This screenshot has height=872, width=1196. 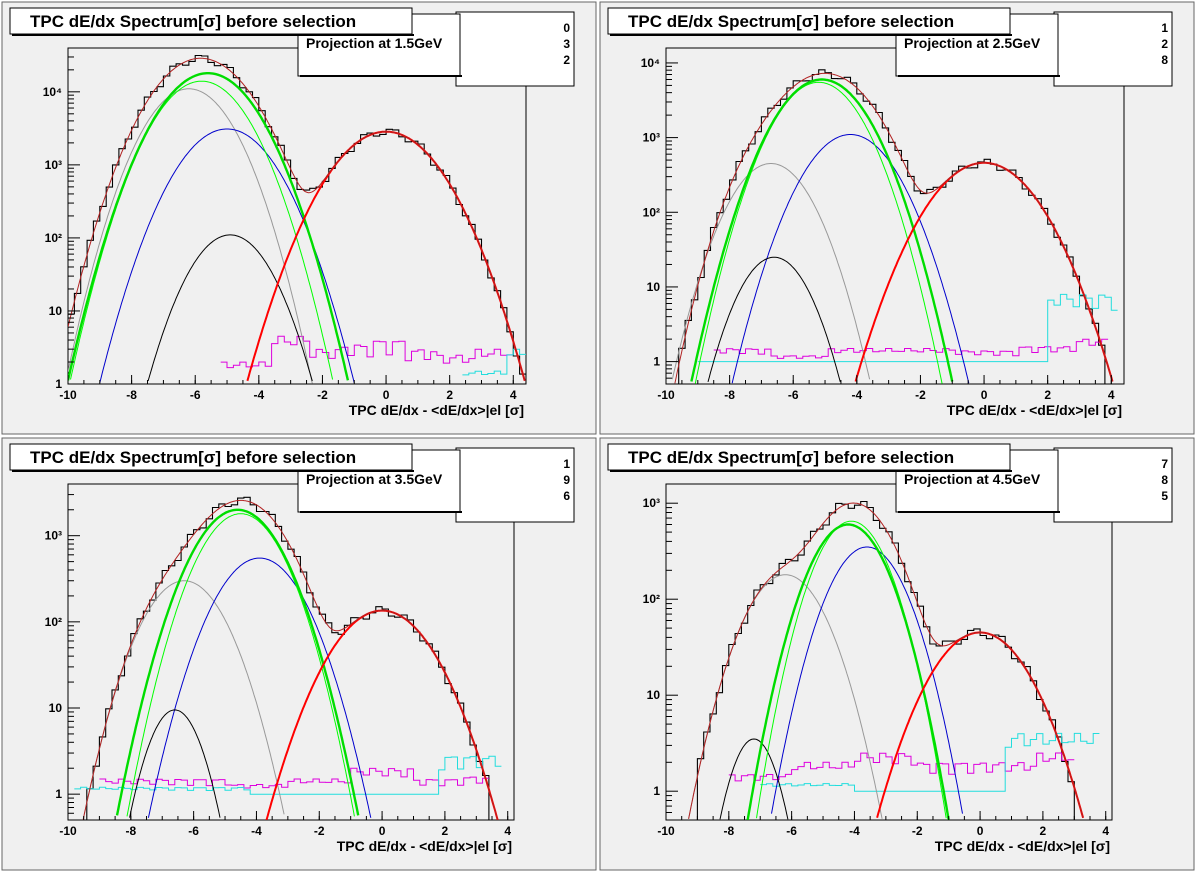 I want to click on stats-entry: 8, so click(x=1164, y=60).